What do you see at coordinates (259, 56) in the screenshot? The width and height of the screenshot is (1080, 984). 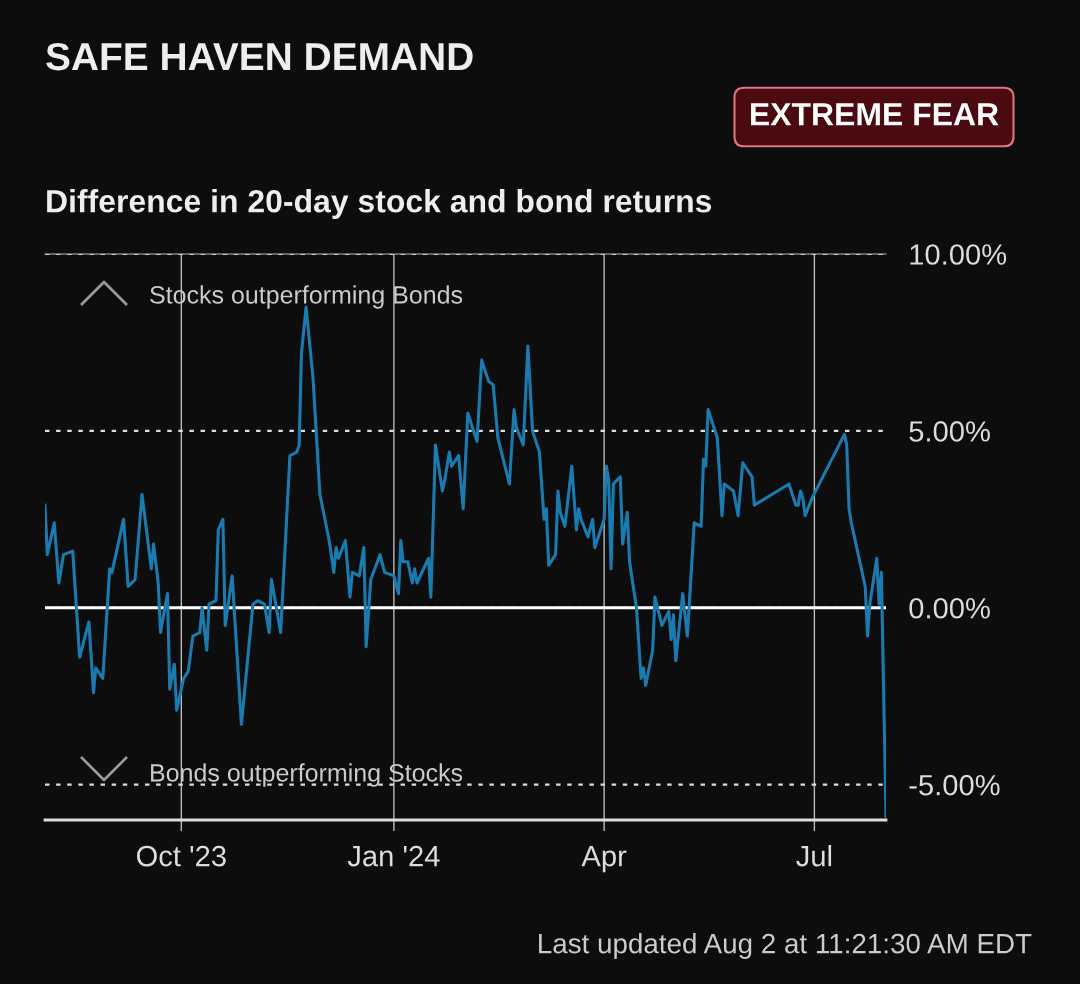 I see `chart-title: SAFE HAVEN DEMAND` at bounding box center [259, 56].